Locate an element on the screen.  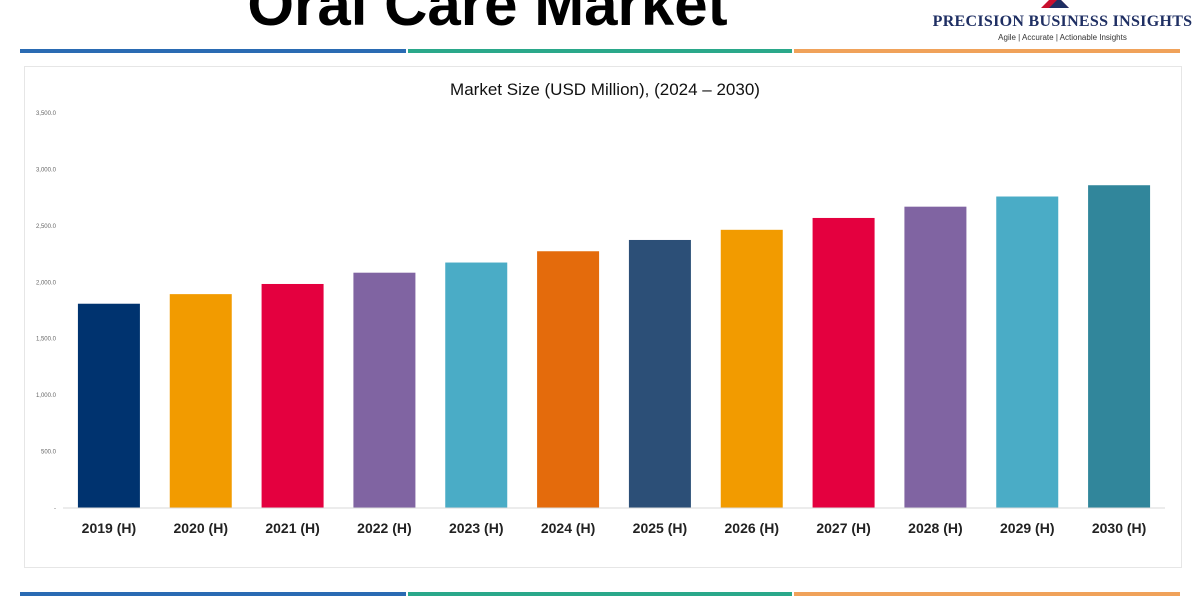
x-tick-label: 2024 (H) is located at coordinates (568, 528).